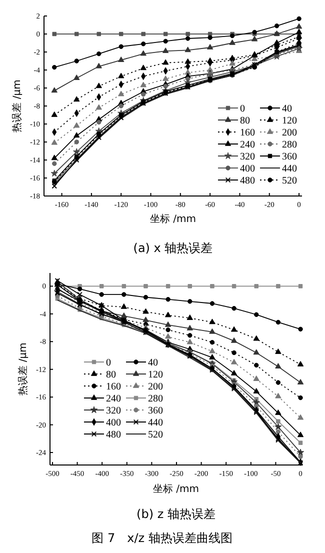 This screenshot has width=325, height=553. Describe the element at coordinates (173, 248) in the screenshot. I see `text: (a) x 轴热误差` at that location.